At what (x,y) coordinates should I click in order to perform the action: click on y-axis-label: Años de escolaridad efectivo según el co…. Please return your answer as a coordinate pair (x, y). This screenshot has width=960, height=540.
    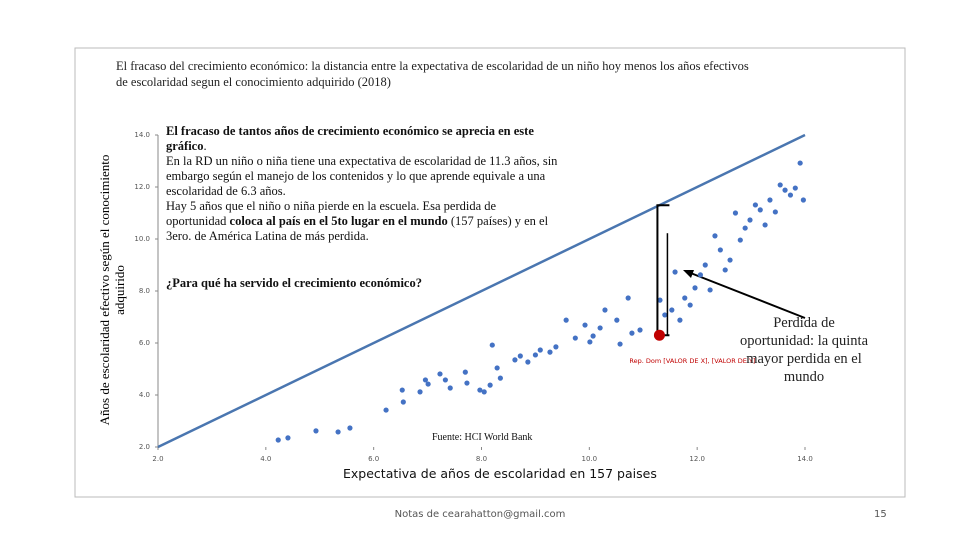
    Looking at the image, I should click on (112, 290).